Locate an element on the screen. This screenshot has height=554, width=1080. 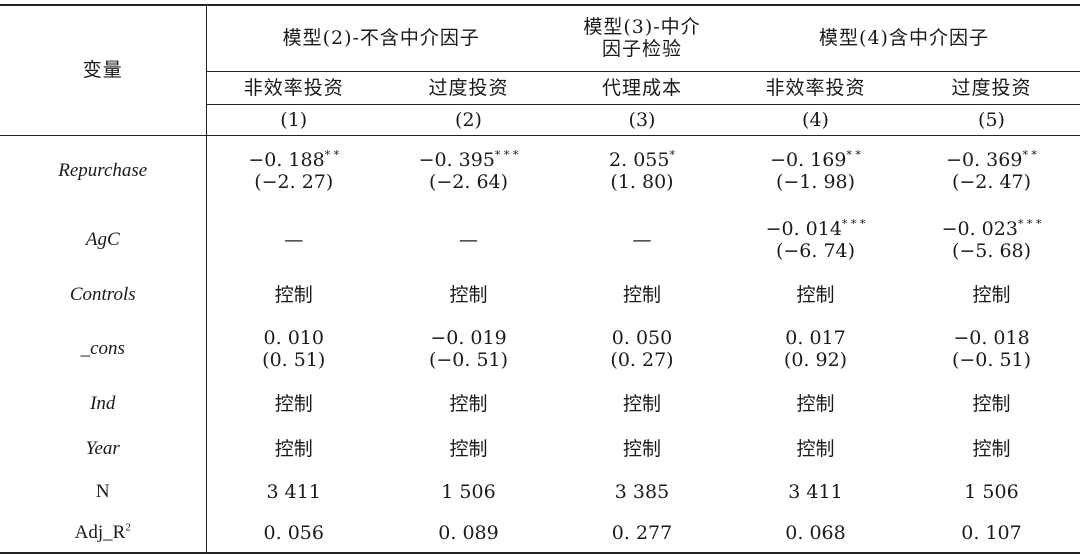
cell-value: 1 506 is located at coordinates (991, 492).